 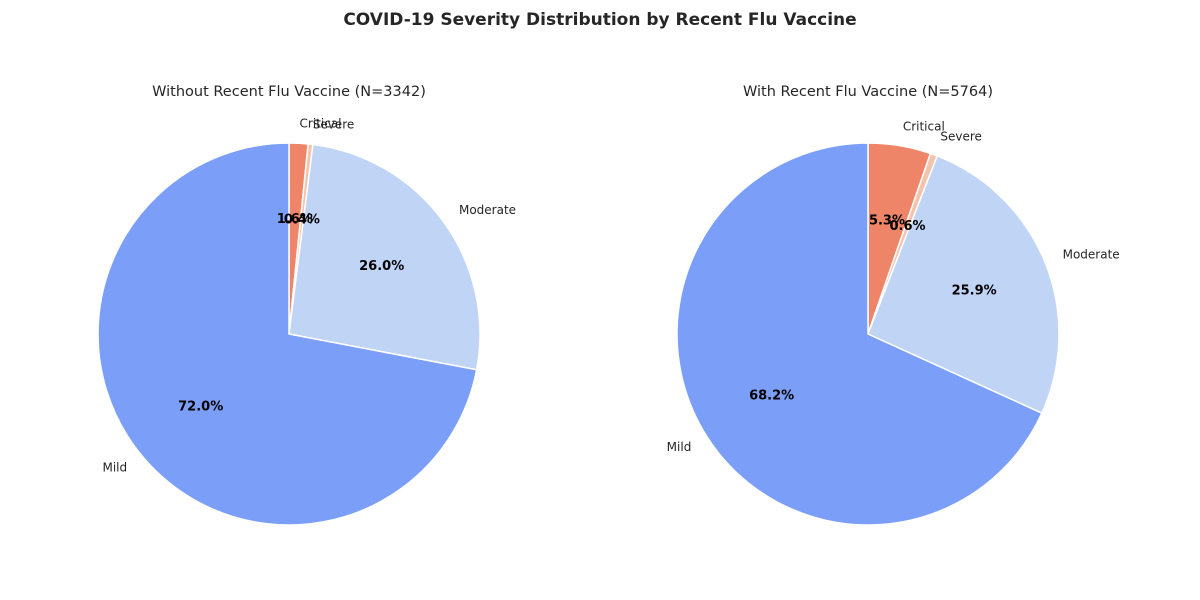 I want to click on pie-slice-moderate-without-vaccine, so click(x=384, y=257).